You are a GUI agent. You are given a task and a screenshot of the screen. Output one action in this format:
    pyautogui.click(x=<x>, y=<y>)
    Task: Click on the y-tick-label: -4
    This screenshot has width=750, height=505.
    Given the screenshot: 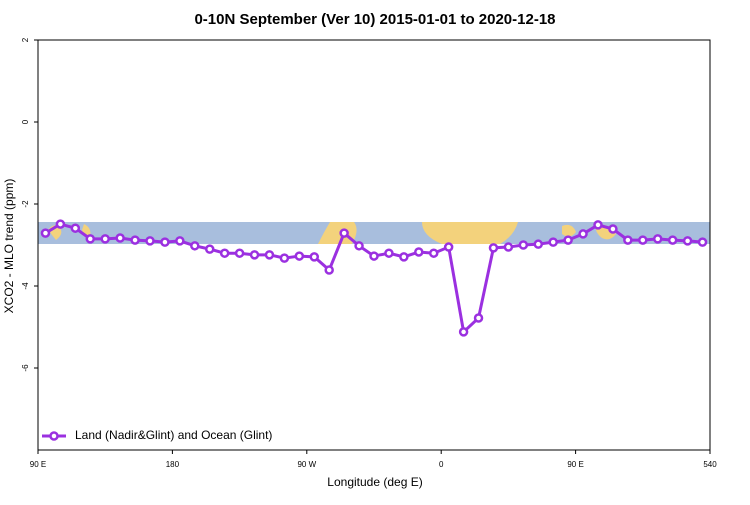 What is the action you would take?
    pyautogui.click(x=25, y=286)
    